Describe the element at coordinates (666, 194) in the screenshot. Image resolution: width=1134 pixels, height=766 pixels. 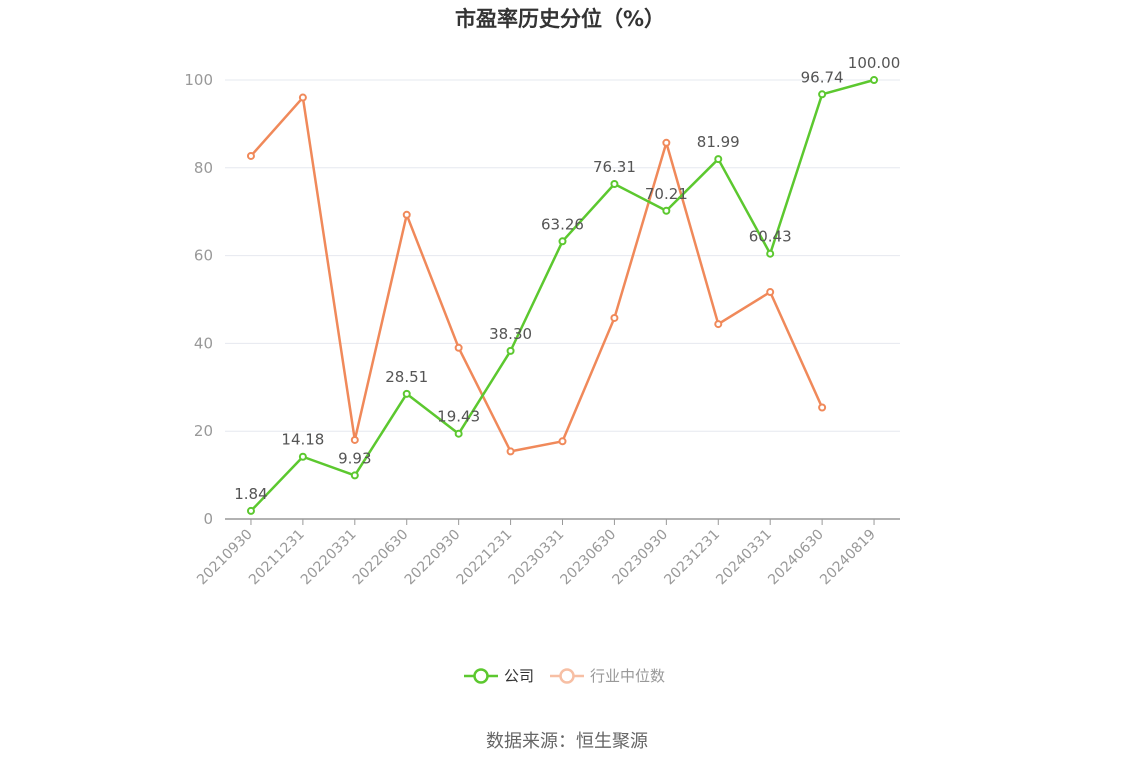
I see `data-label: 70.21` at that location.